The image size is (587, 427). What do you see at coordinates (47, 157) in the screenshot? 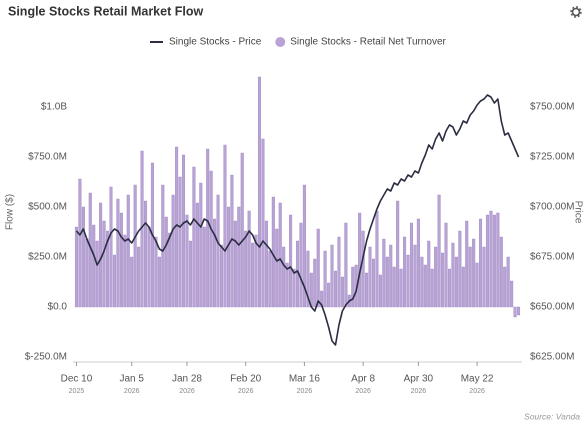
I see `y-tick-label: $750.0M` at bounding box center [47, 157].